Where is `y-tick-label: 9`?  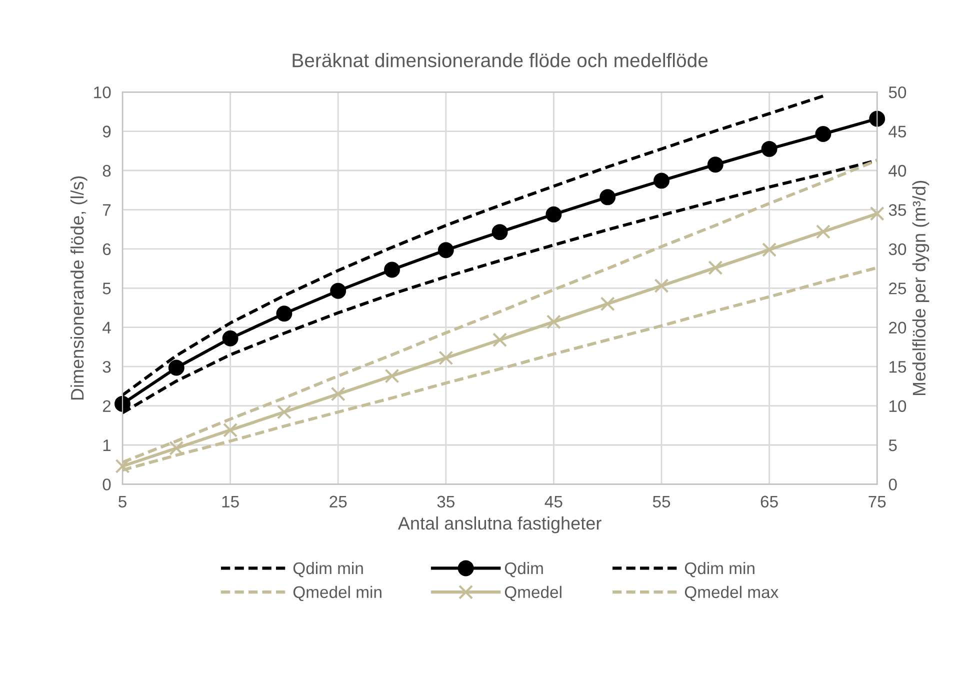
y-tick-label: 9 is located at coordinates (106, 132).